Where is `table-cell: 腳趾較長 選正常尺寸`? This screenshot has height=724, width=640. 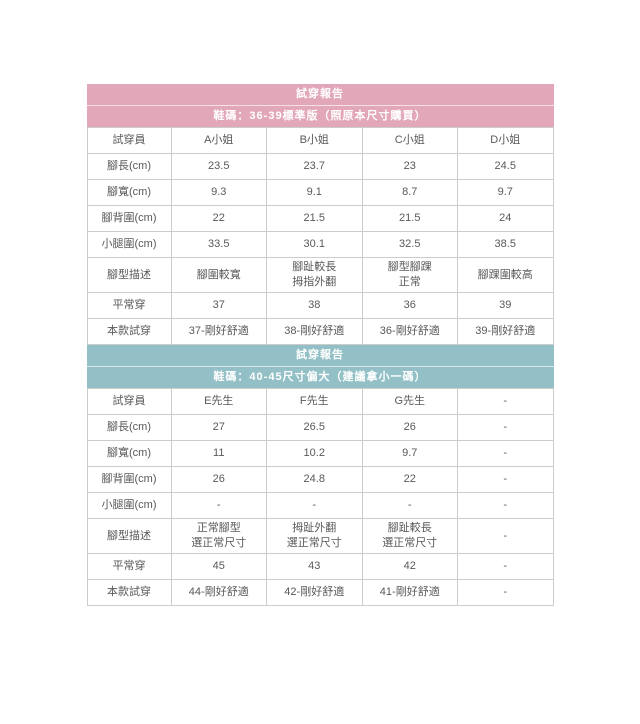
table-cell: 腳趾較長 選正常尺寸 is located at coordinates (409, 536).